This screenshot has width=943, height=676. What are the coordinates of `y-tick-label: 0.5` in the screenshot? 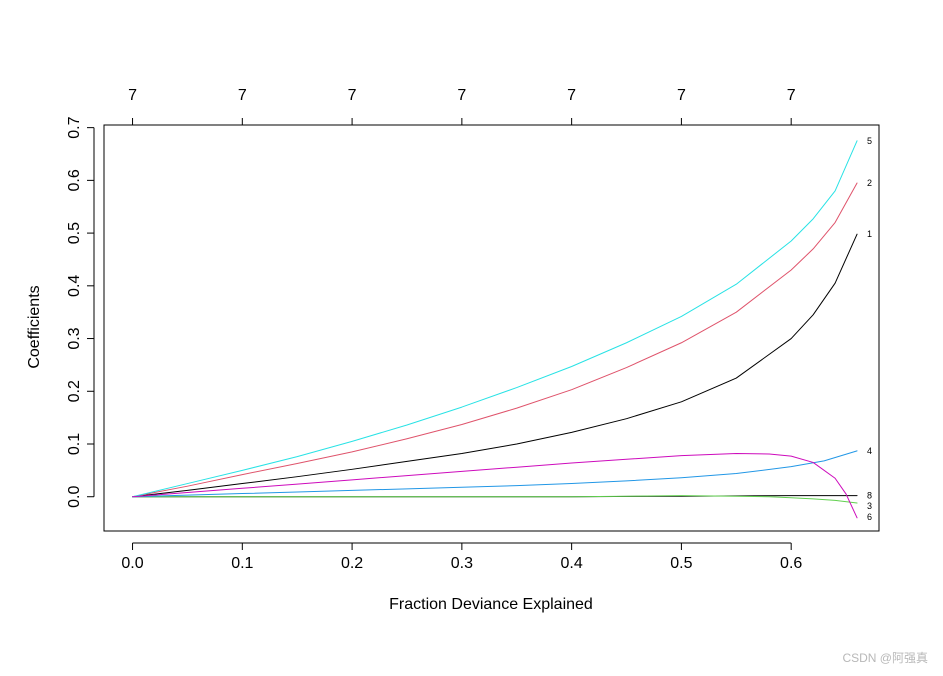 It's located at (74, 233).